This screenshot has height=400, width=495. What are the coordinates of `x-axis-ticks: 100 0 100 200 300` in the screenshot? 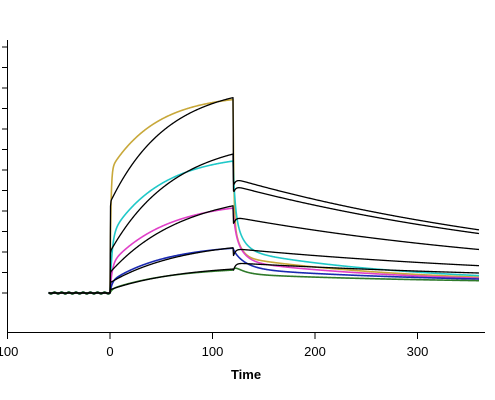 It's located at (214, 346).